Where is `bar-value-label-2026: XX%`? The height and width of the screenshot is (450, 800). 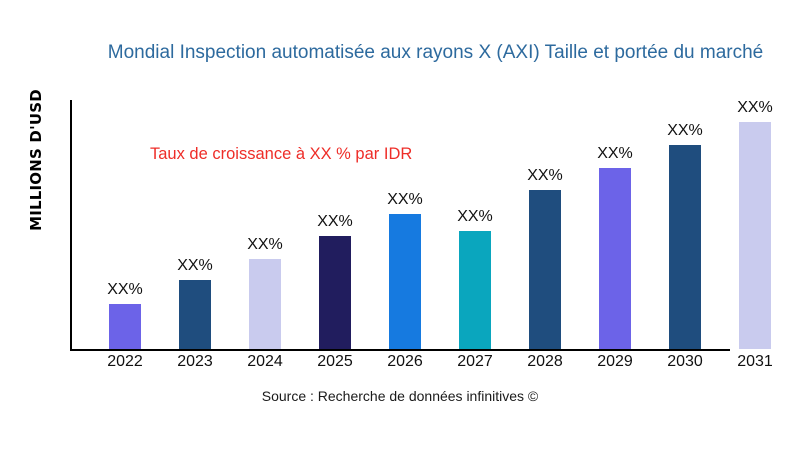
bar-value-label-2026: XX% is located at coordinates (405, 199).